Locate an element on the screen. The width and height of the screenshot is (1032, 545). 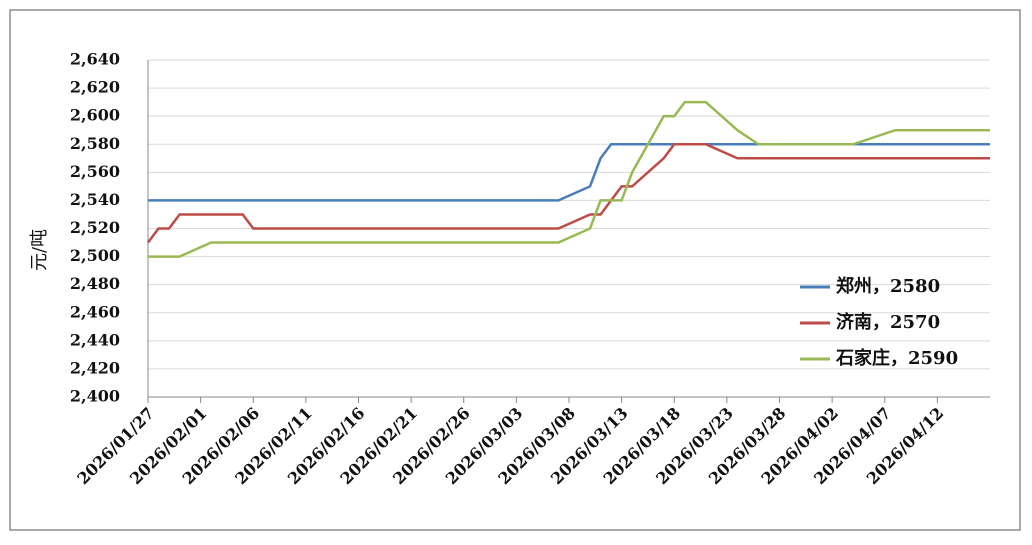
y-tick-label: 2,600 is located at coordinates (95, 115).